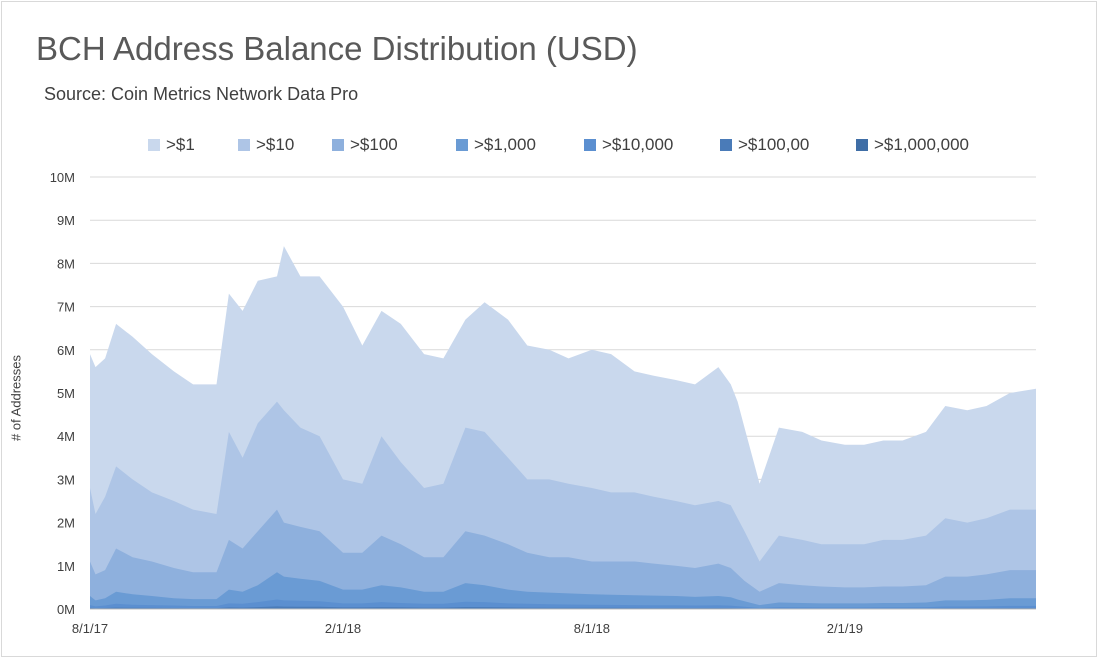 Image resolution: width=1100 pixels, height=660 pixels. Describe the element at coordinates (66, 436) in the screenshot. I see `y-tick-label: 4M` at that location.